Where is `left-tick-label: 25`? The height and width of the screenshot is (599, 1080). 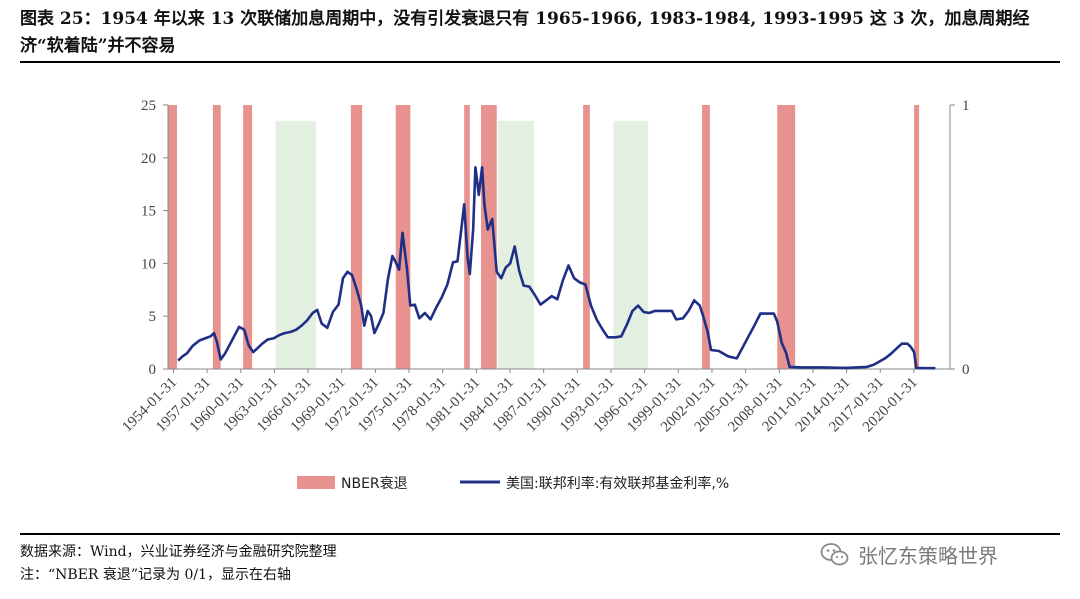
left-tick-label: 25 is located at coordinates (148, 106).